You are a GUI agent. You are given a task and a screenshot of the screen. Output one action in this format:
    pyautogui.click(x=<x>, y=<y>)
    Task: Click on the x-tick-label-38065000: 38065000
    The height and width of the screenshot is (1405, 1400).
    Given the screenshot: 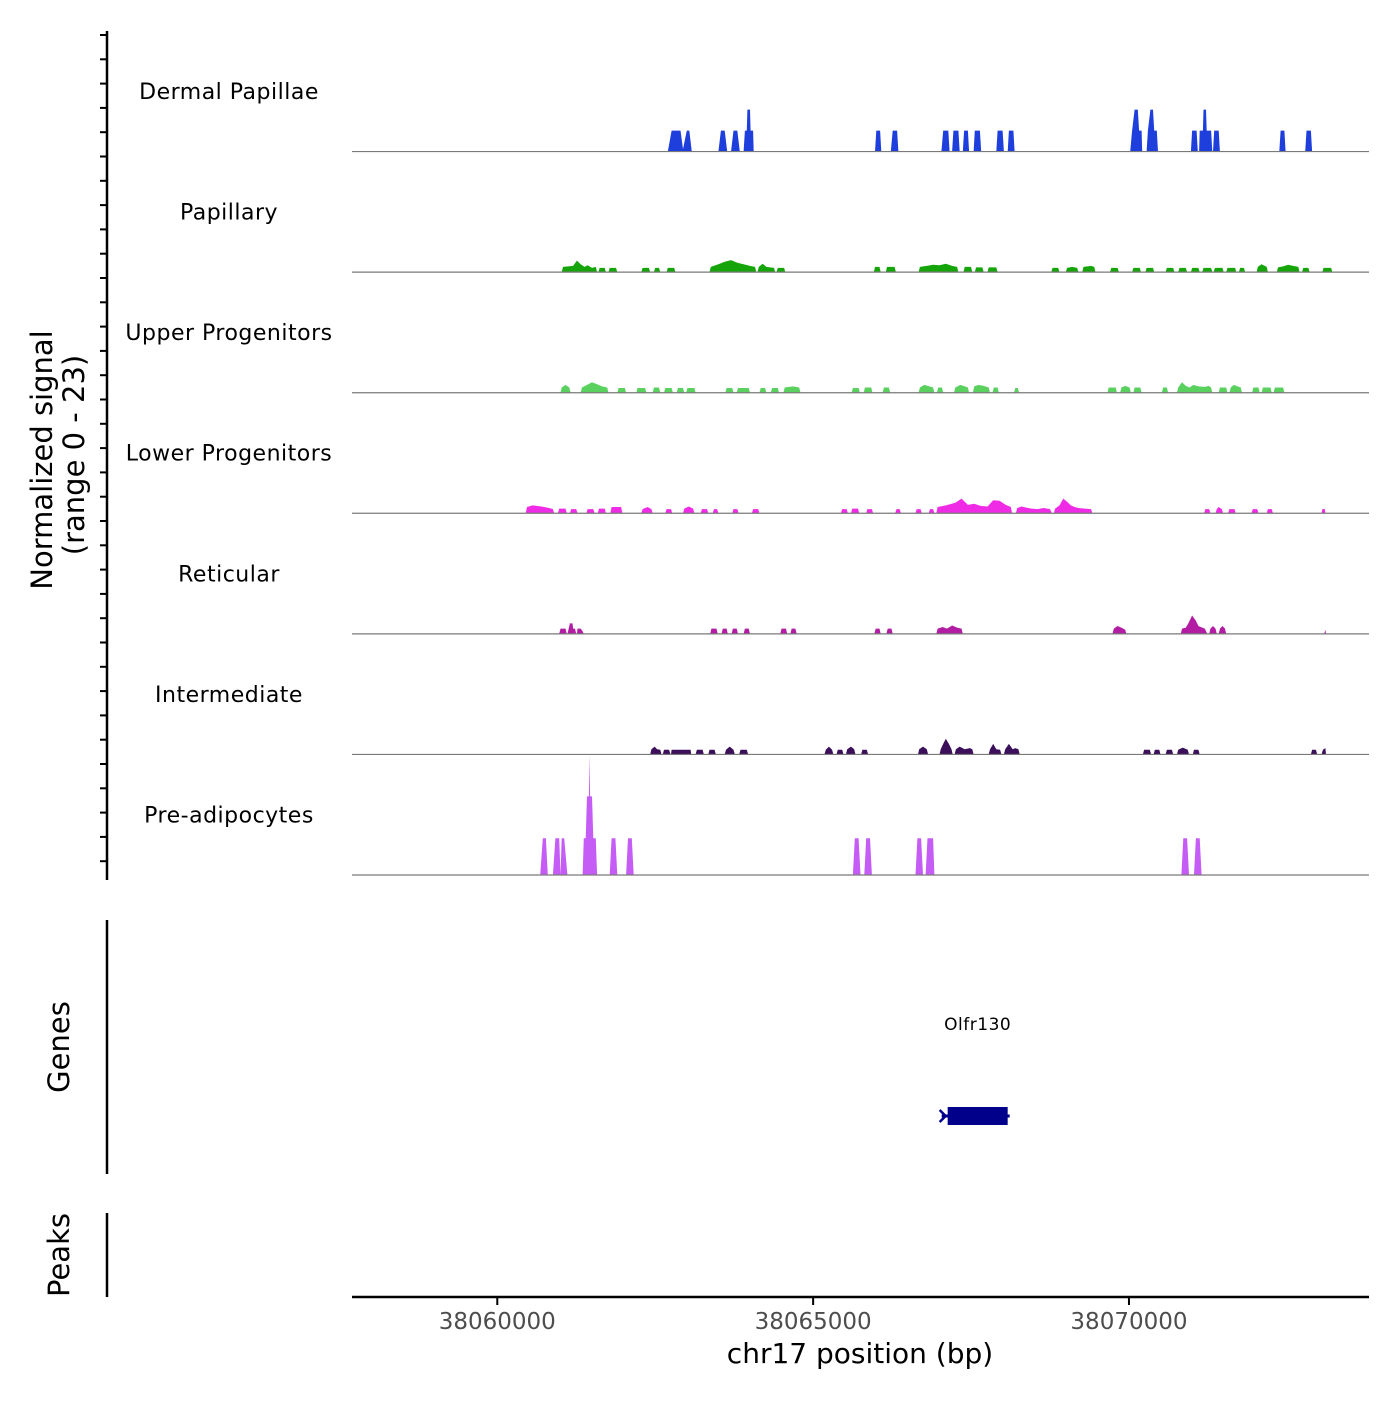 What is the action you would take?
    pyautogui.click(x=813, y=1322)
    